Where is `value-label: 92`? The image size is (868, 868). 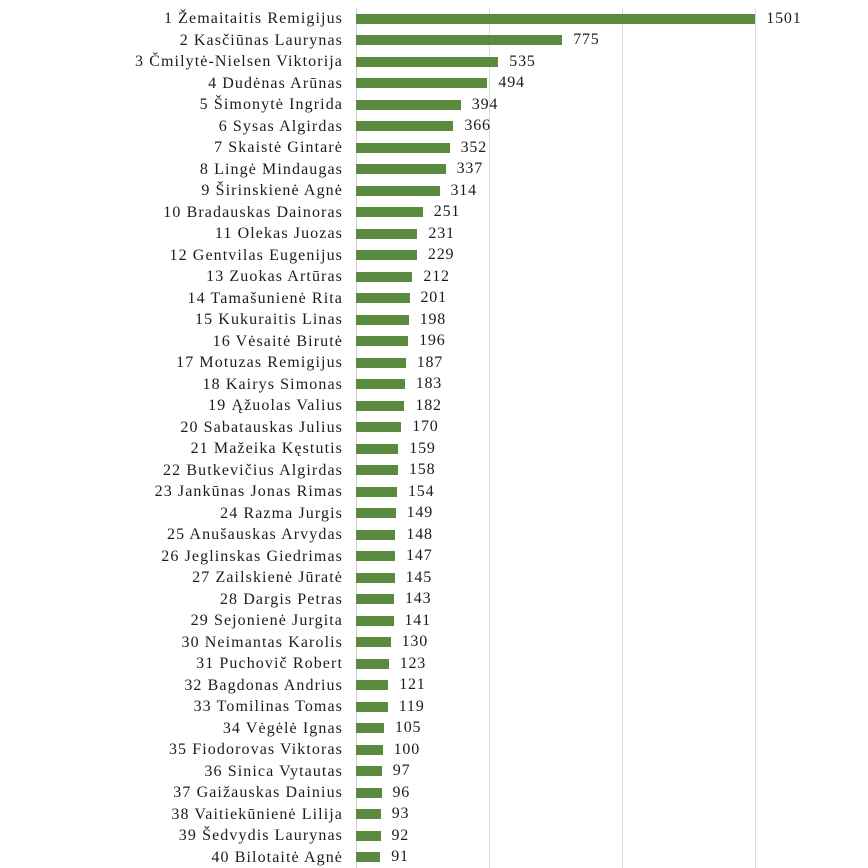
value-label: 92 is located at coordinates (400, 835).